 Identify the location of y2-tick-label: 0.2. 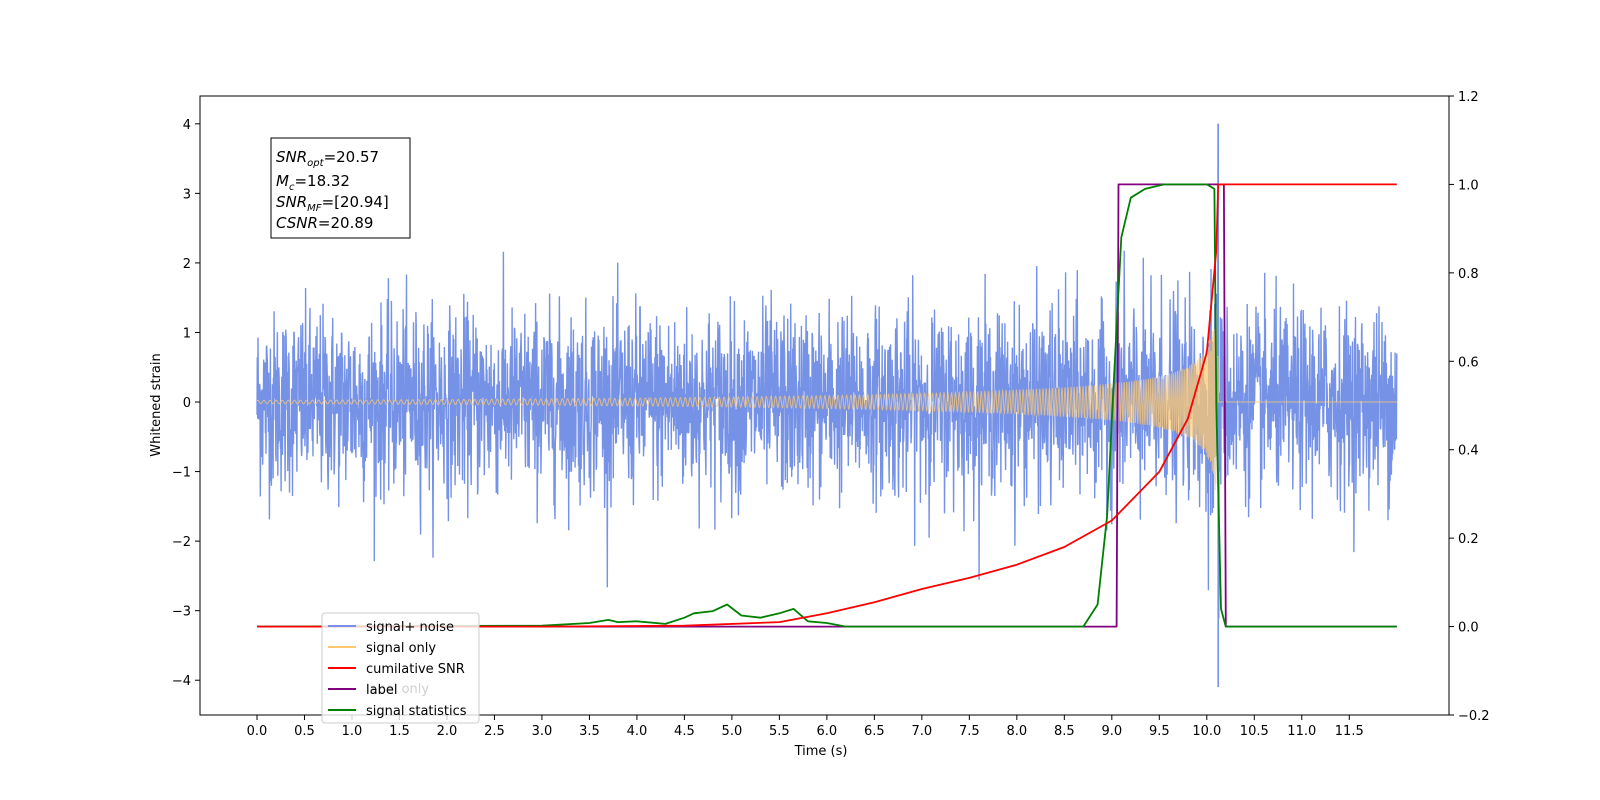
(1468, 539).